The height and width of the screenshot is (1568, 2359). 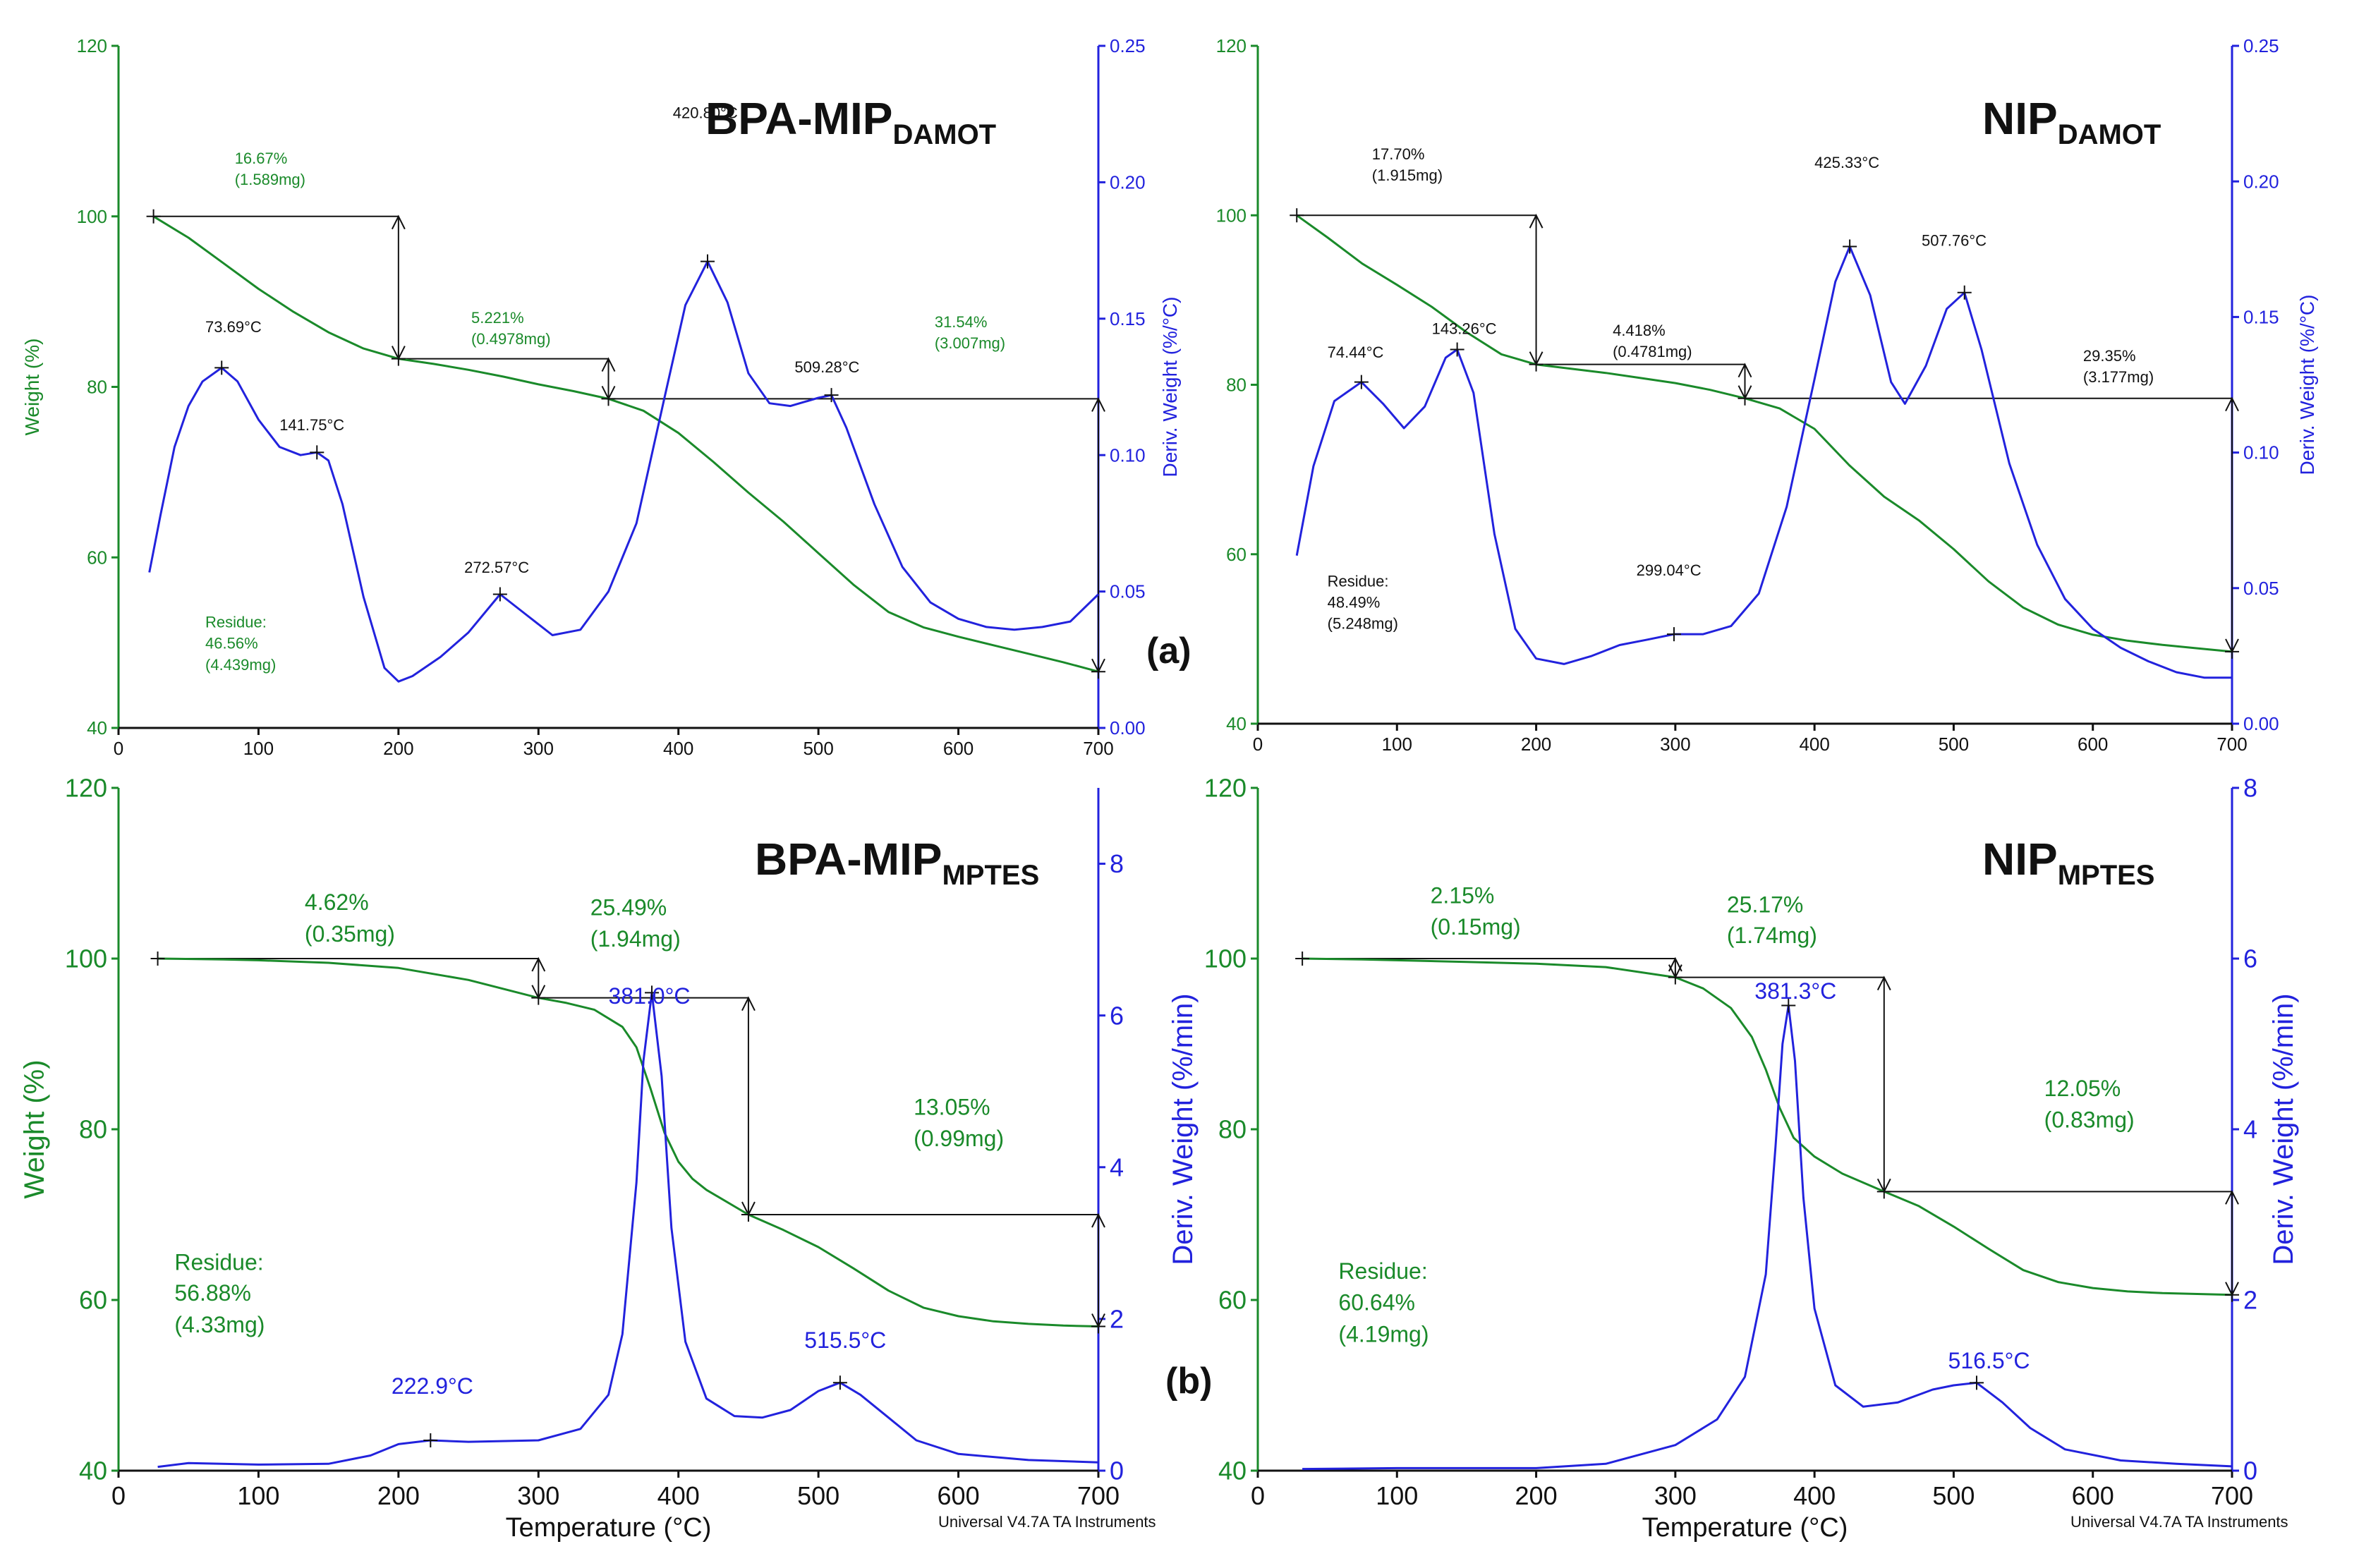 I want to click on annotation-label: 222.9°C, so click(x=433, y=1386).